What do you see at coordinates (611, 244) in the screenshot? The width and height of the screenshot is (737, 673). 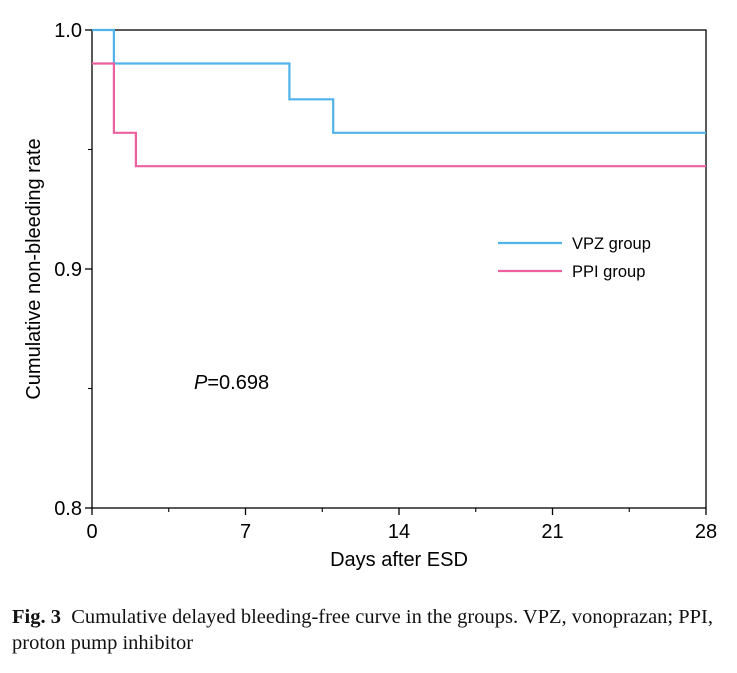 I see `legend-label: VPZ group` at bounding box center [611, 244].